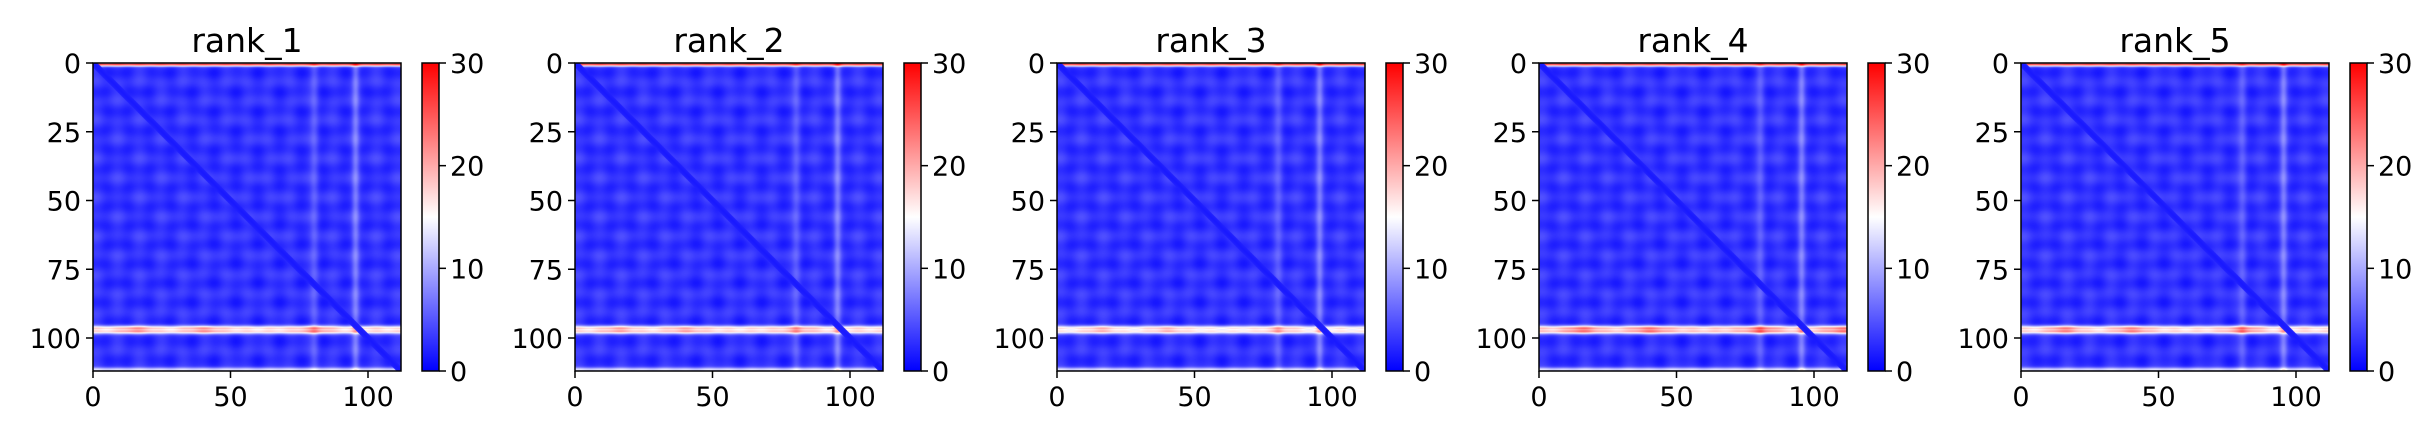 Image resolution: width=2435 pixels, height=438 pixels. Describe the element at coordinates (1210, 40) in the screenshot. I see `panel-title: rank_3` at that location.